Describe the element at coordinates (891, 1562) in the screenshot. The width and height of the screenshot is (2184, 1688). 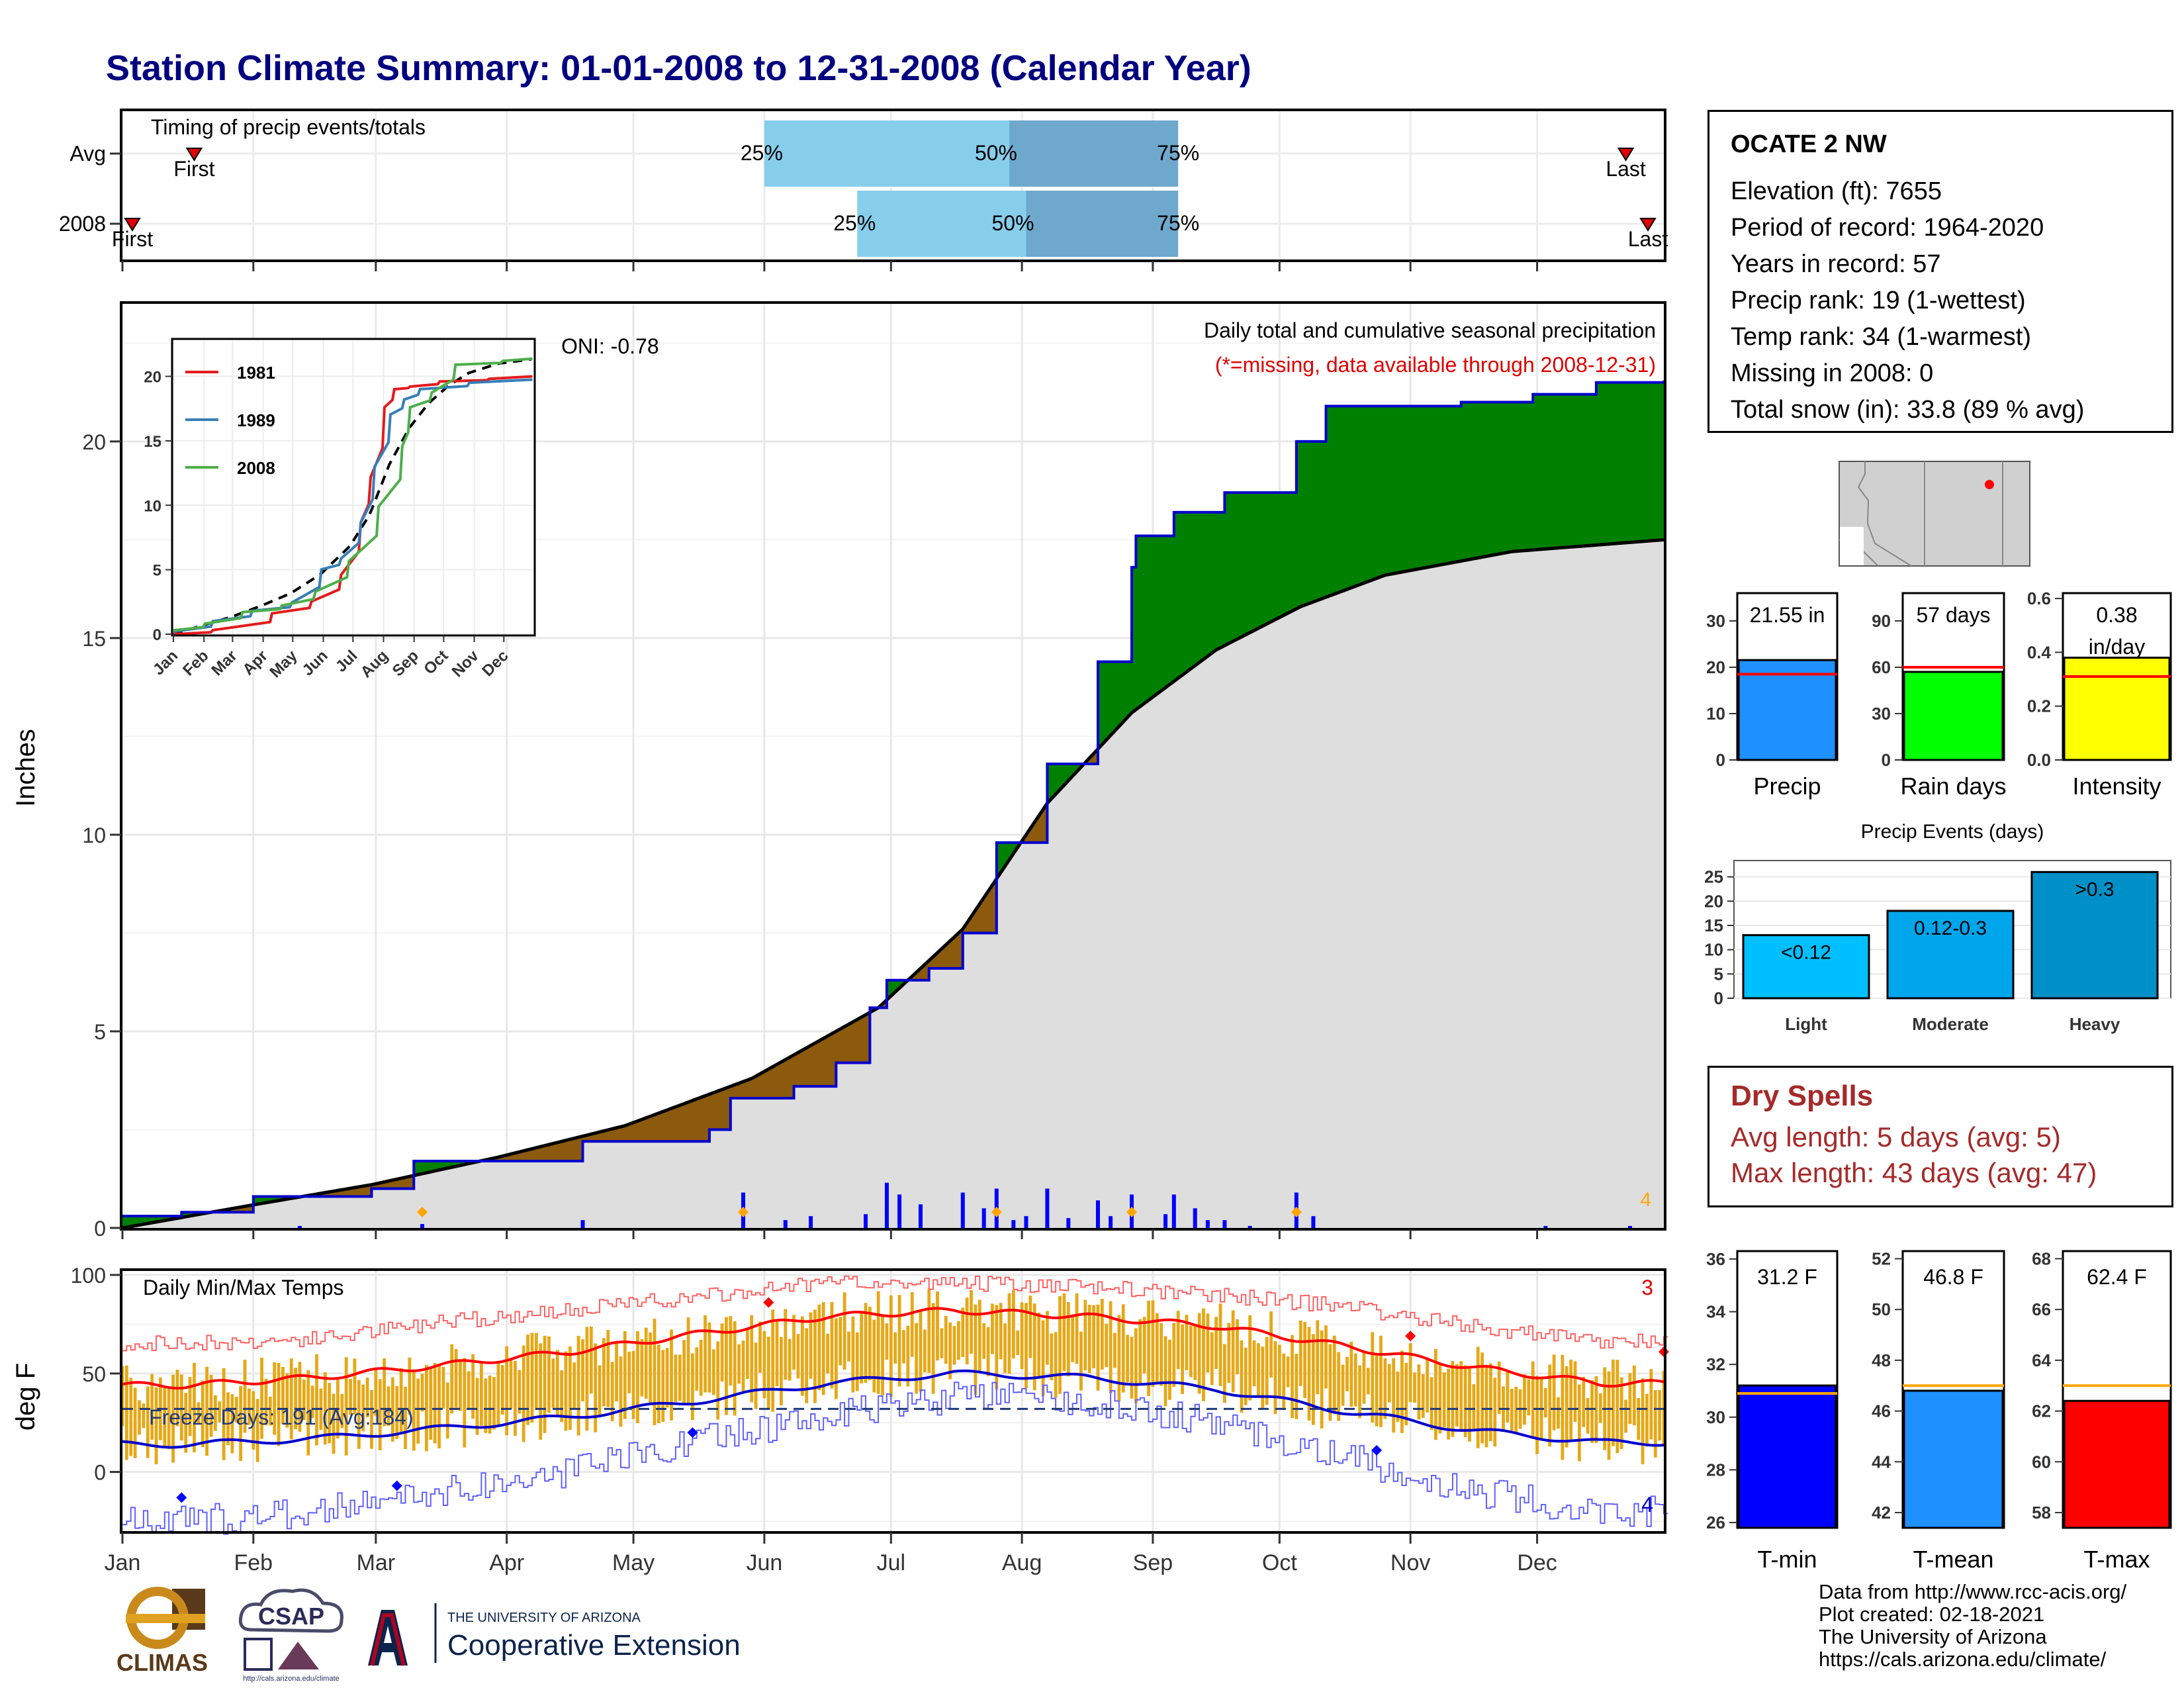
I see `month-label: Jul` at that location.